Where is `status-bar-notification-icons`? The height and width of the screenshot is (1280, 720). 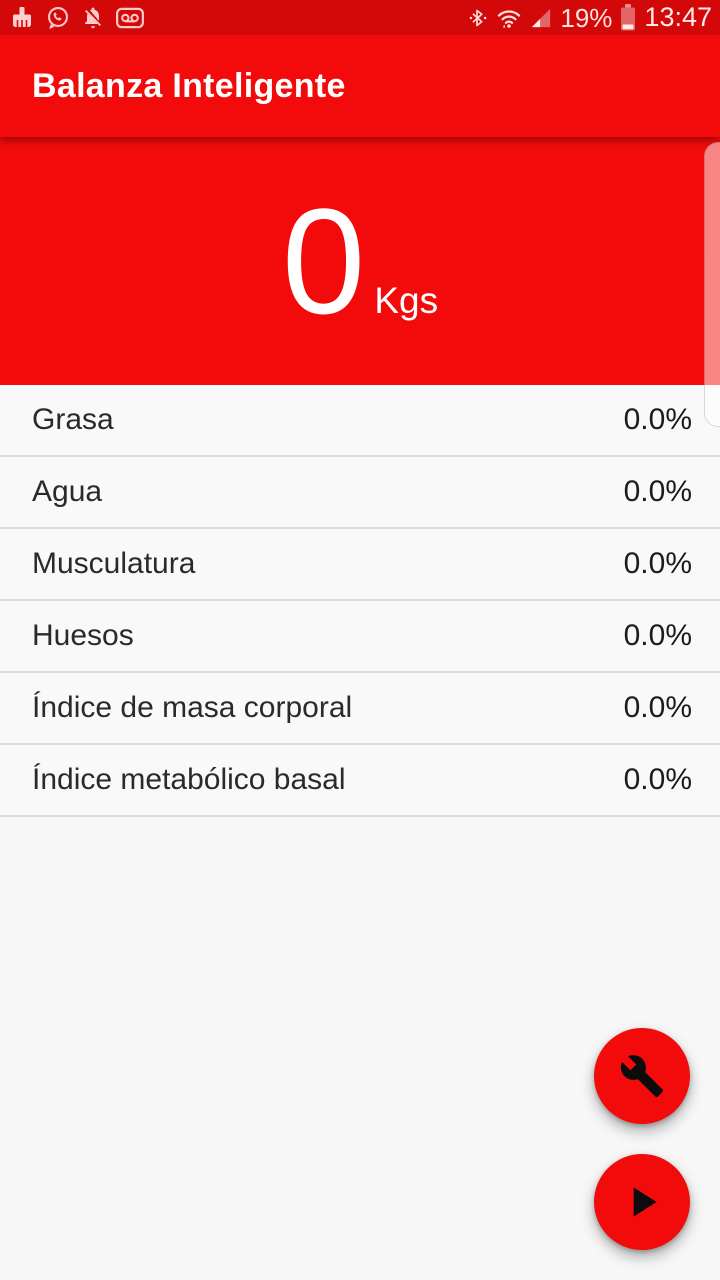
status-bar-notification-icons is located at coordinates (77, 17).